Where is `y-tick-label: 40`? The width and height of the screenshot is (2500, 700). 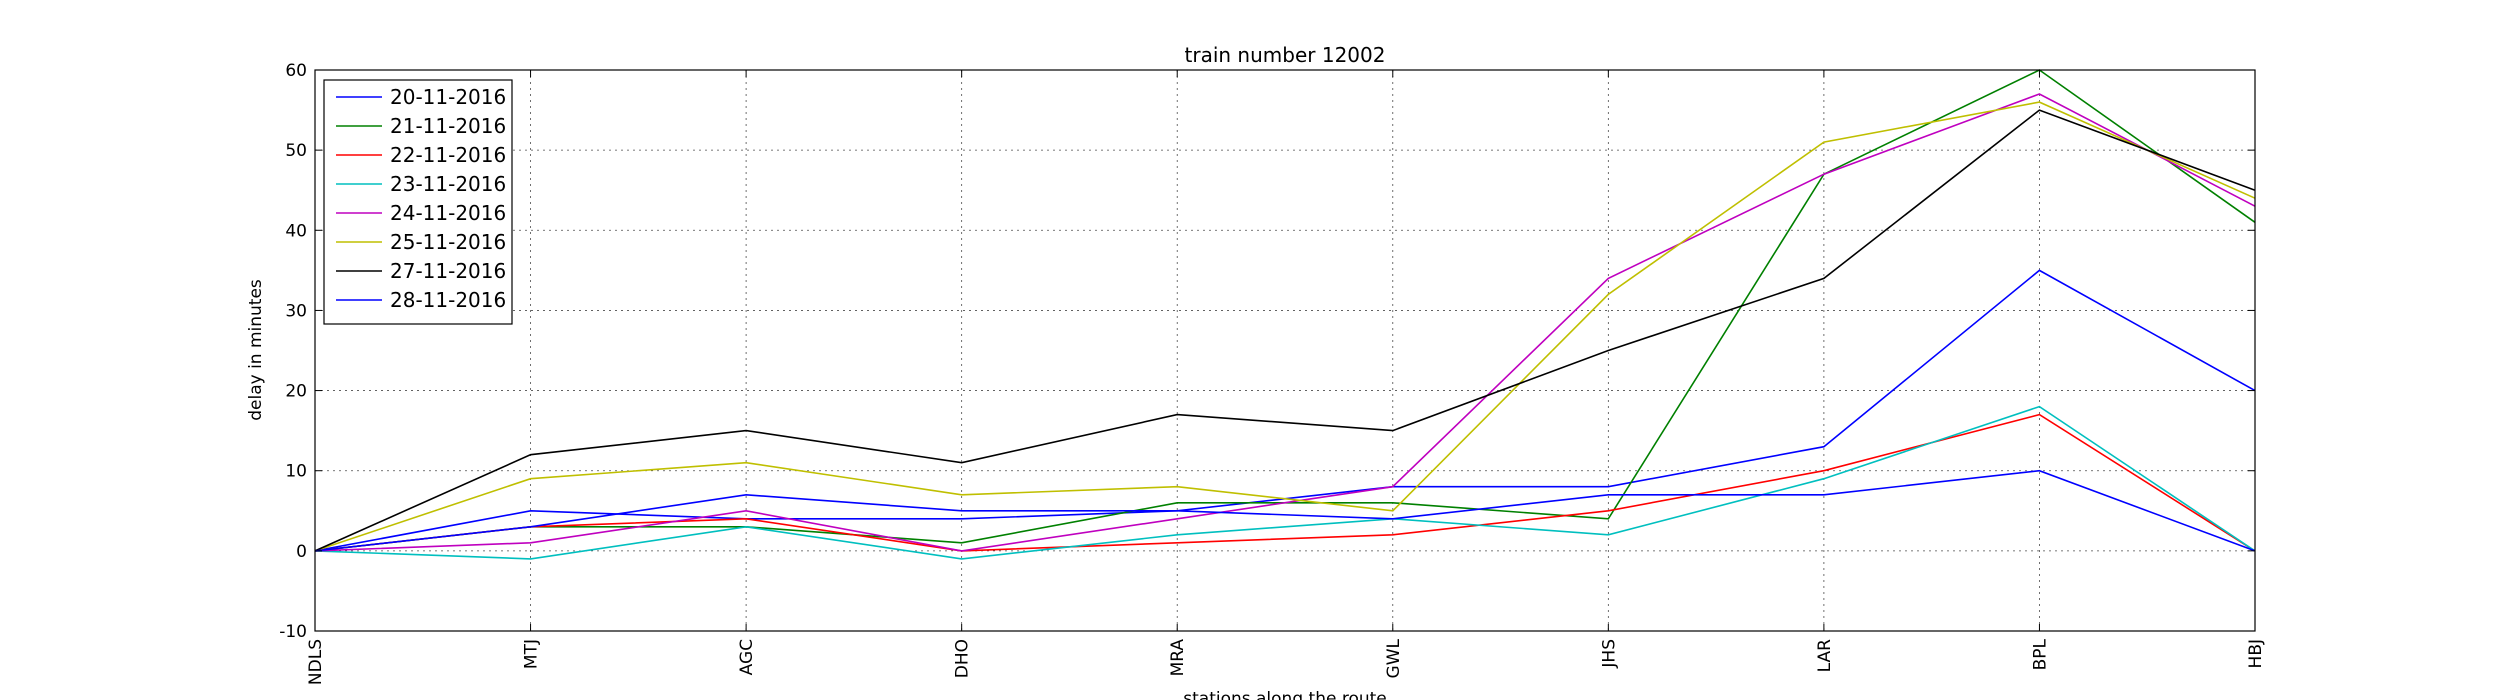 y-tick-label: 40 is located at coordinates (296, 231).